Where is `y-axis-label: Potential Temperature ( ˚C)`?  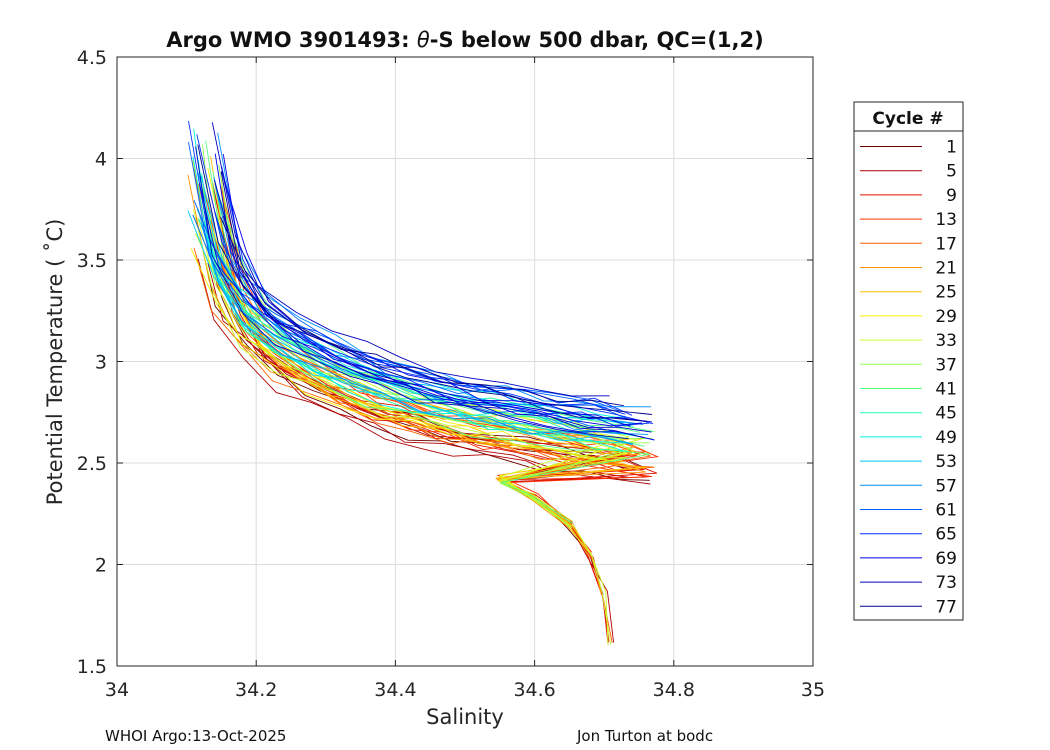
y-axis-label: Potential Temperature ( ˚C) is located at coordinates (55, 362).